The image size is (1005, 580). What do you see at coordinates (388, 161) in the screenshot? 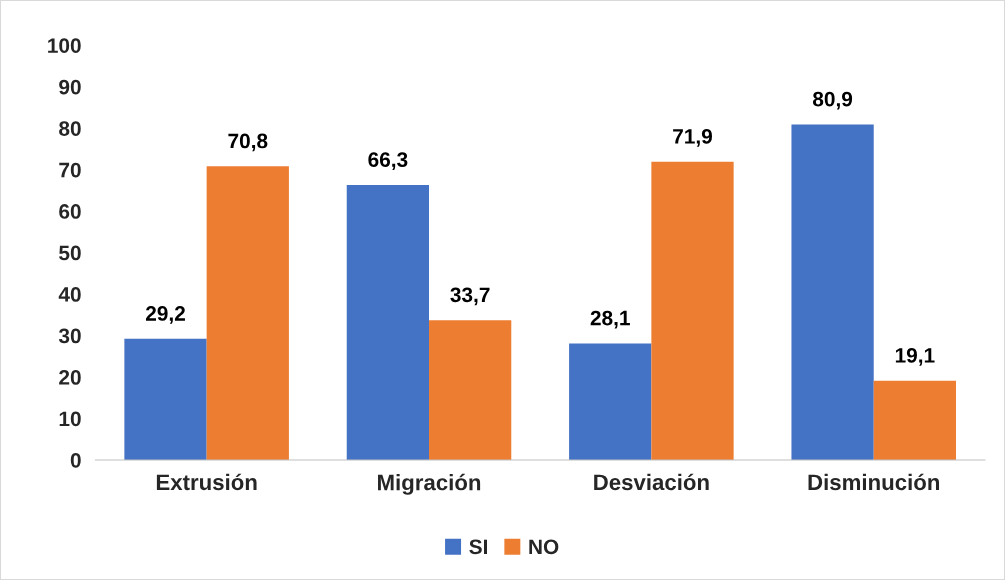
I see `data-label: 66,3` at bounding box center [388, 161].